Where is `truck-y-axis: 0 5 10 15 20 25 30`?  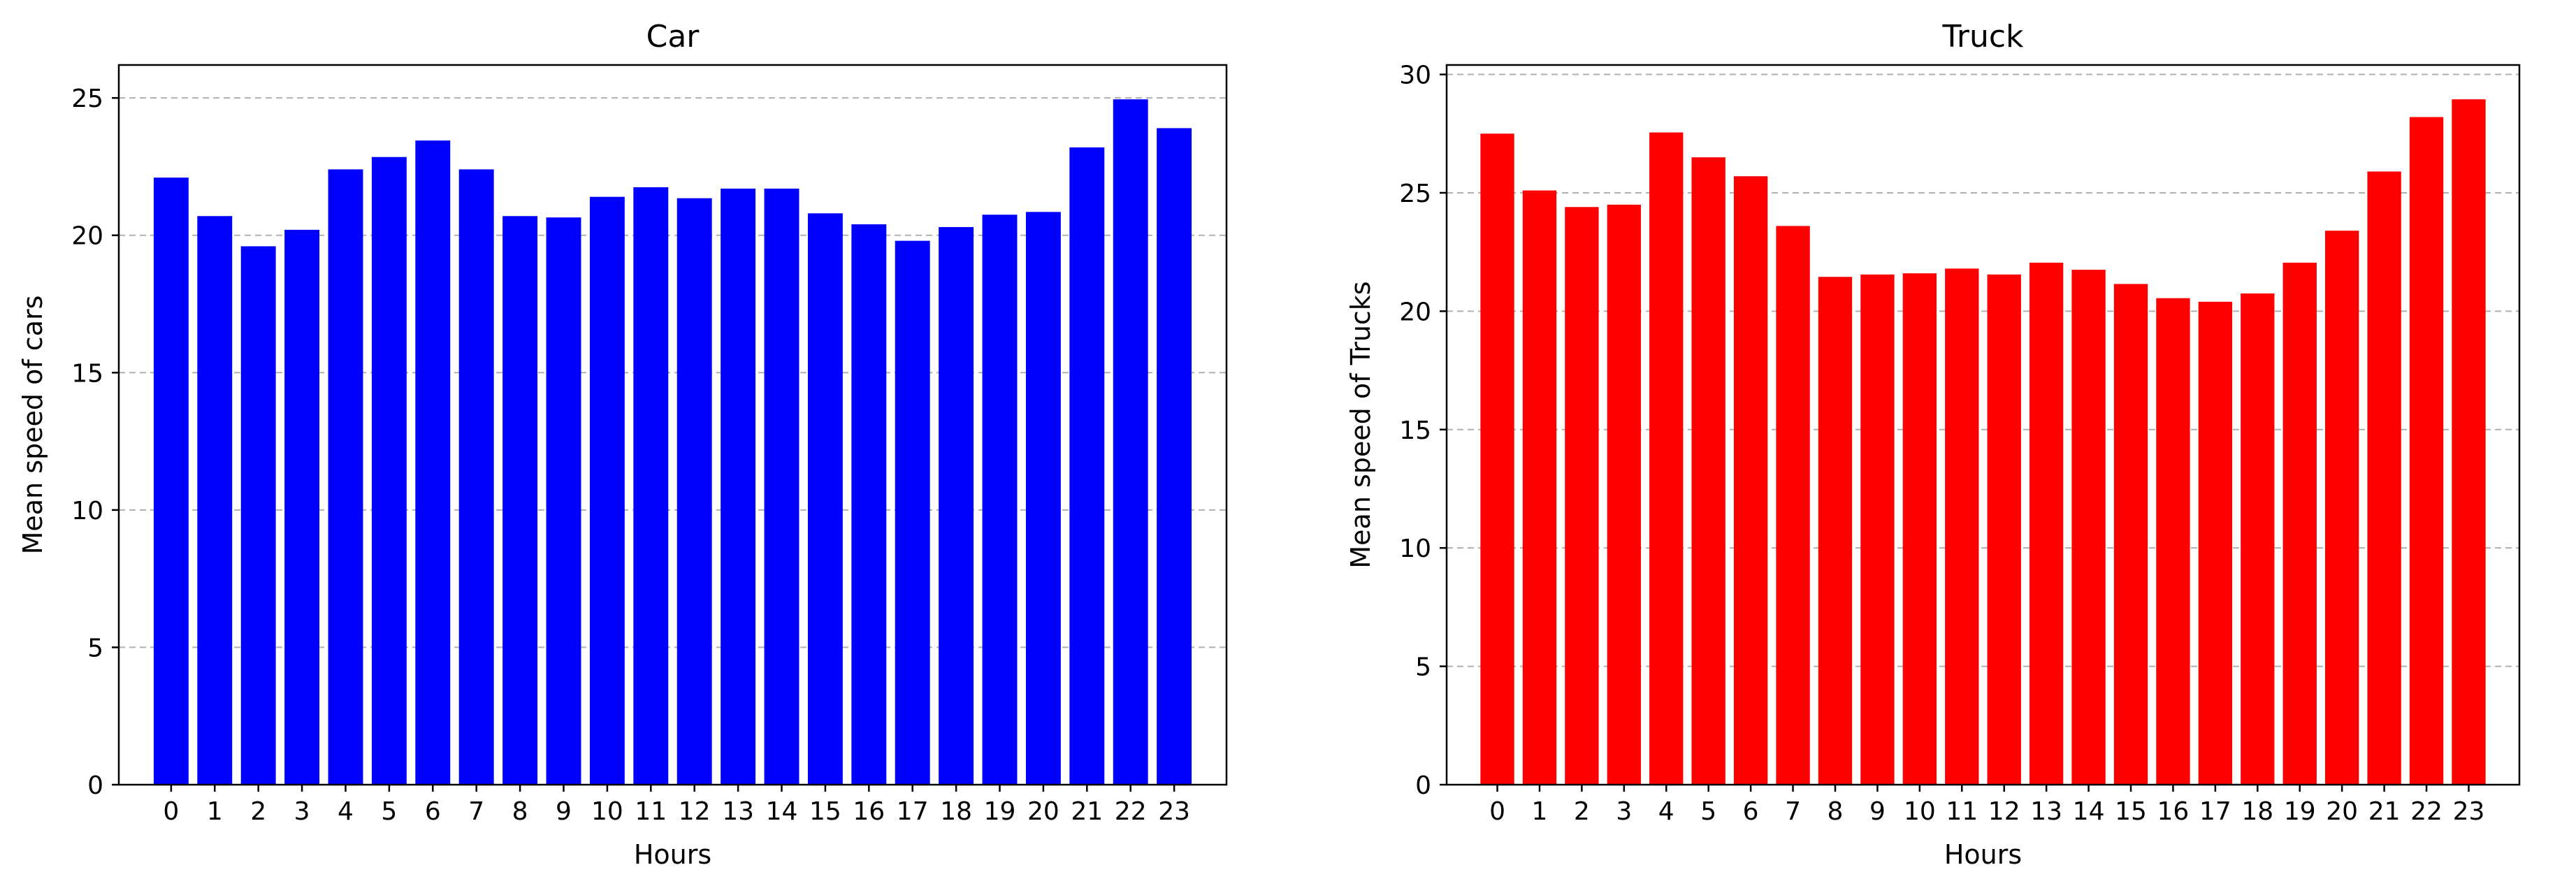
truck-y-axis: 0 5 10 15 20 25 30 is located at coordinates (1423, 430).